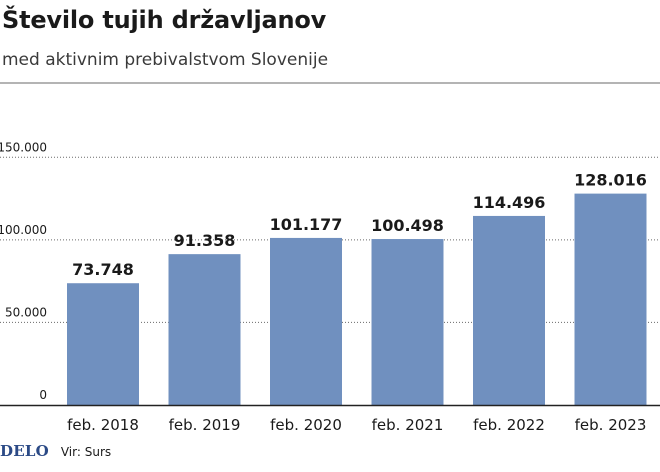 The image size is (660, 472). Describe the element at coordinates (164, 20) in the screenshot. I see `chart-title: Število tujih državljanov` at that location.